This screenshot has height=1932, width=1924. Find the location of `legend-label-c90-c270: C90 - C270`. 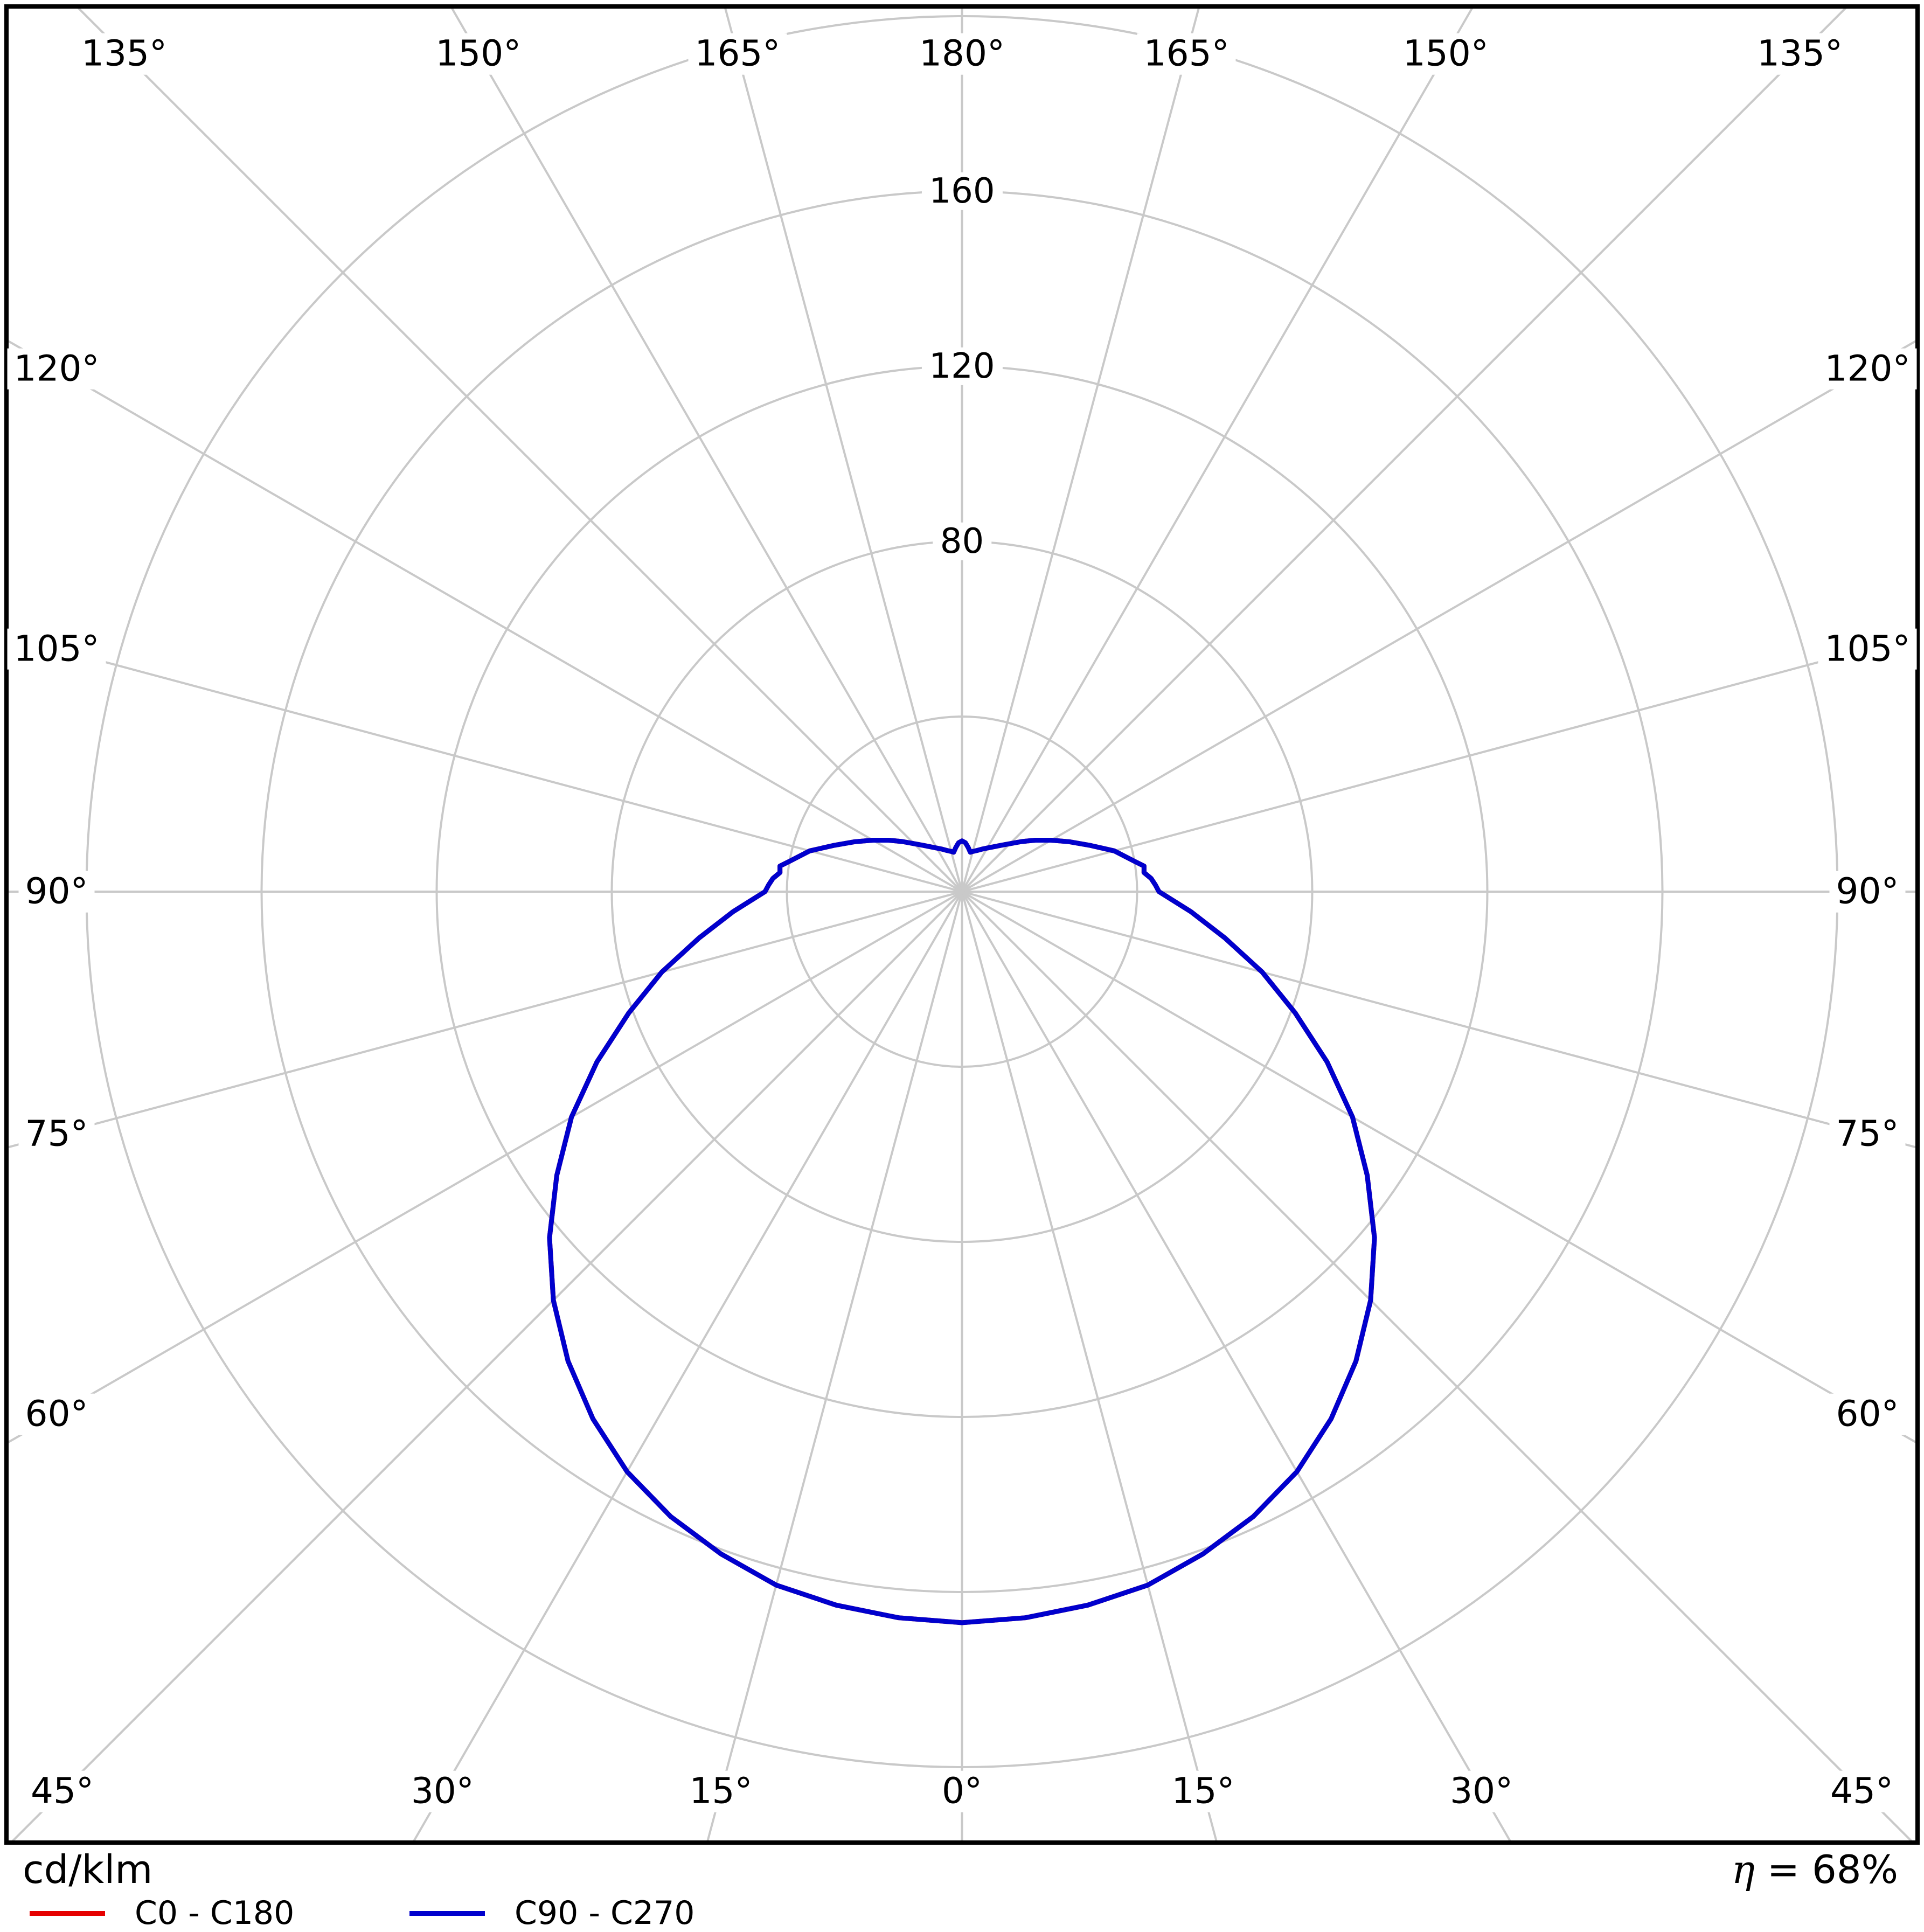

legend-label-c90-c270: C90 - C270 is located at coordinates (604, 1913).